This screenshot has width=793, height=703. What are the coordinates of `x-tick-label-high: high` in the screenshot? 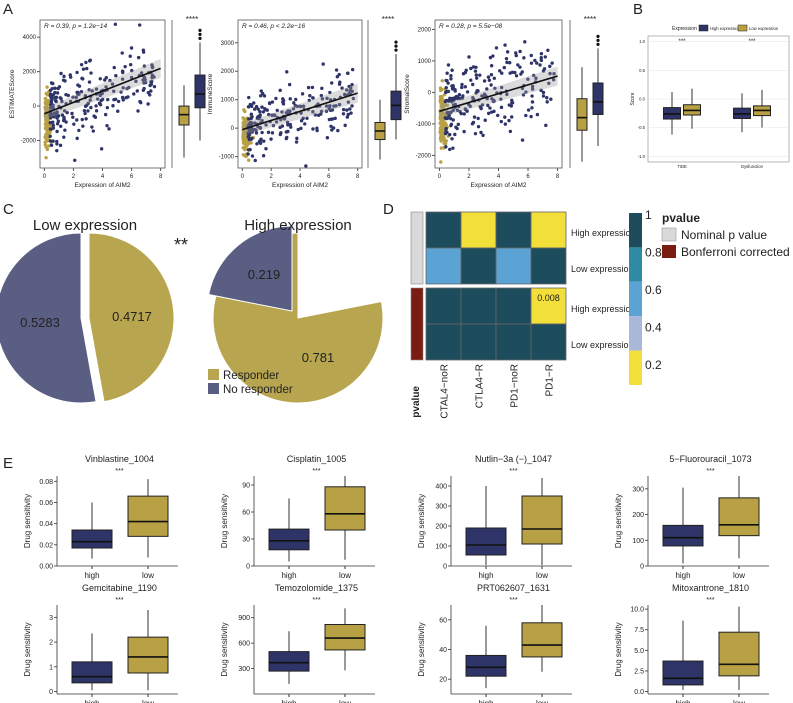 It's located at (485, 701).